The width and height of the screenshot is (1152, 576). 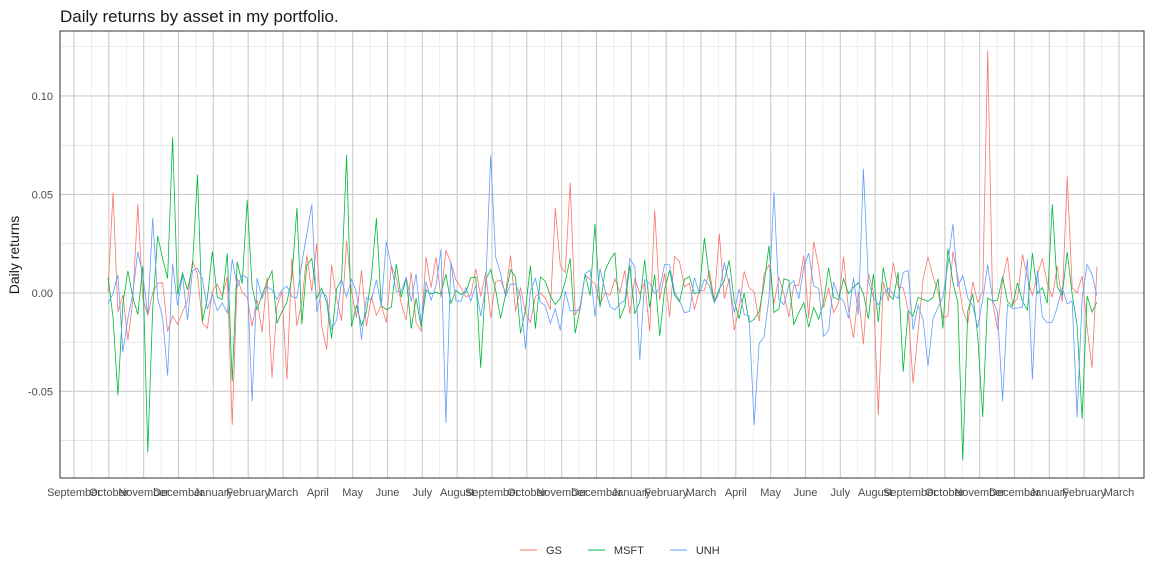 What do you see at coordinates (14, 255) in the screenshot?
I see `y-axis-label: Daily returns` at bounding box center [14, 255].